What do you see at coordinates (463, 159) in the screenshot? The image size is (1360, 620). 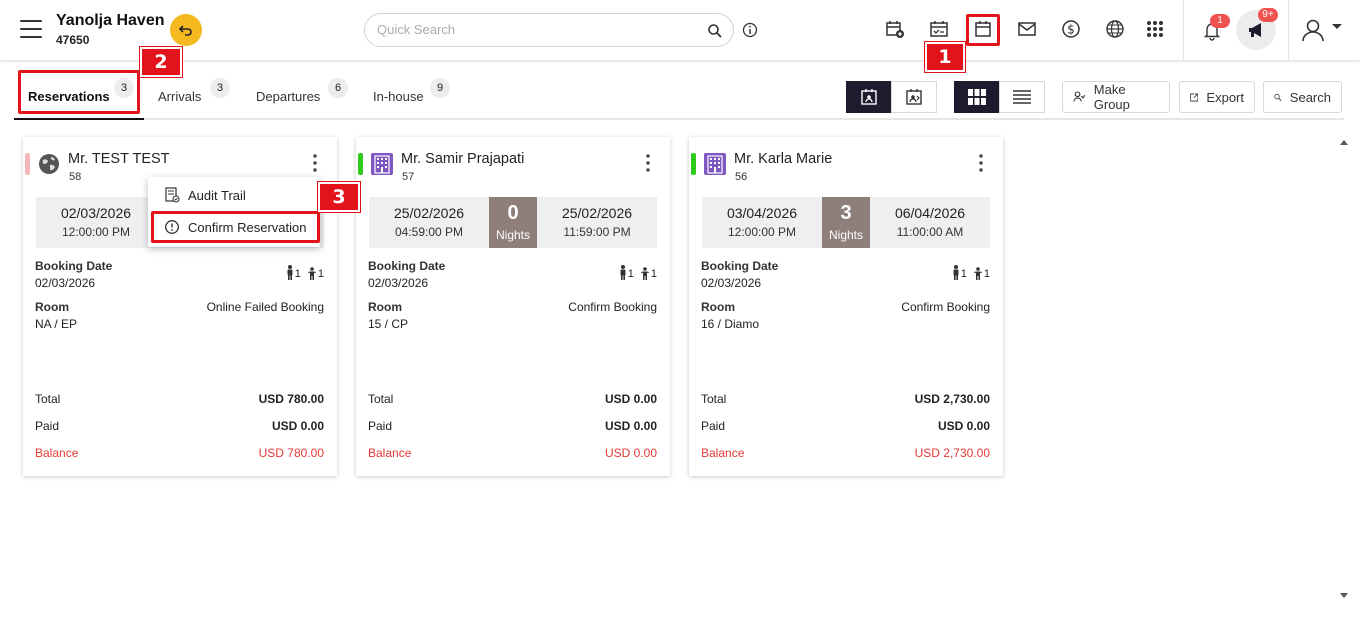 I see `guest-name: Mr. Samir Prajapati` at bounding box center [463, 159].